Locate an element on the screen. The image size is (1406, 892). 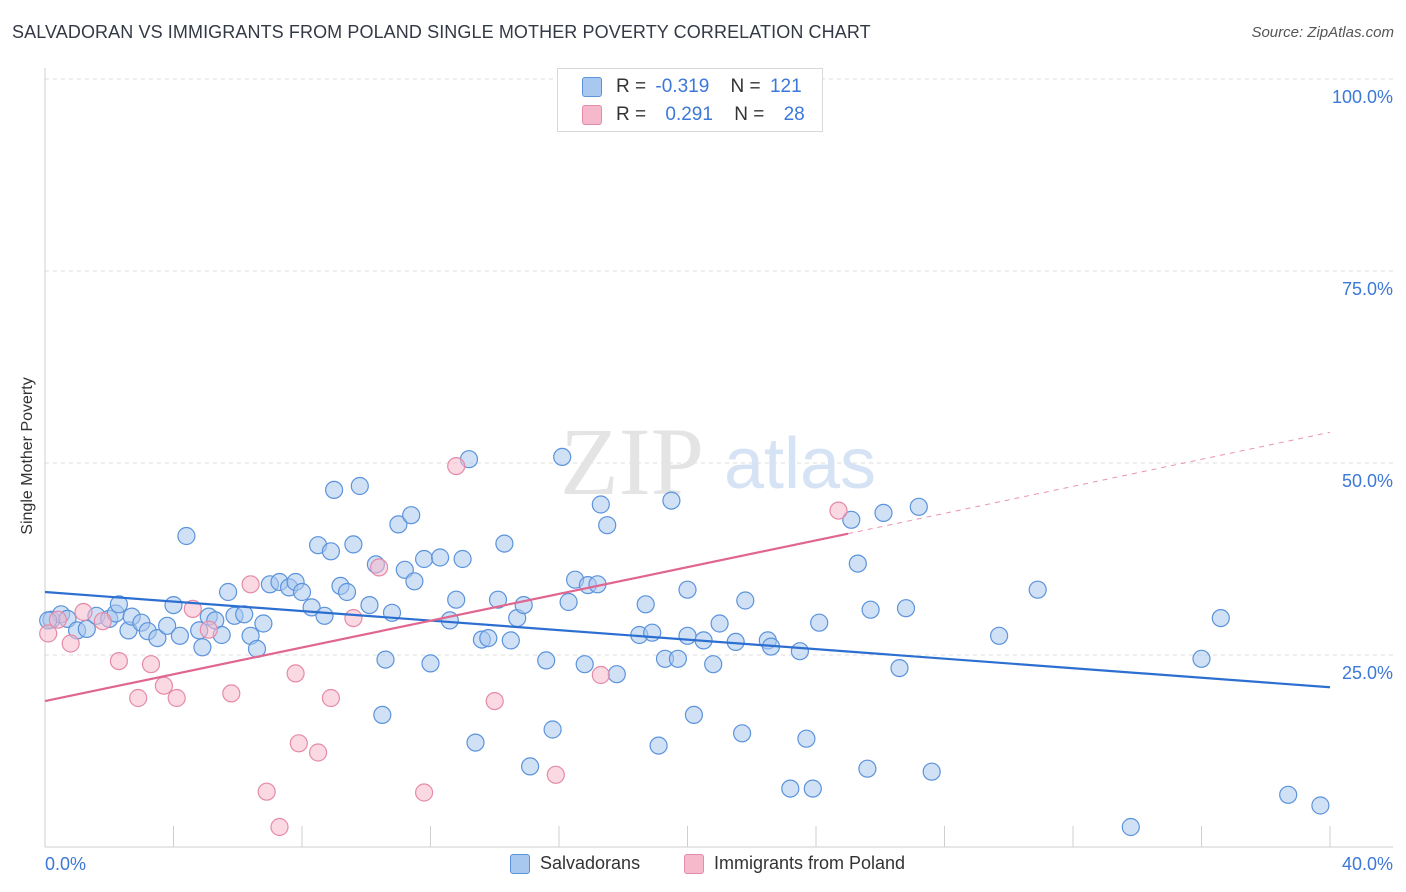
legend-label: Immigrants from Poland is located at coordinates (810, 863).